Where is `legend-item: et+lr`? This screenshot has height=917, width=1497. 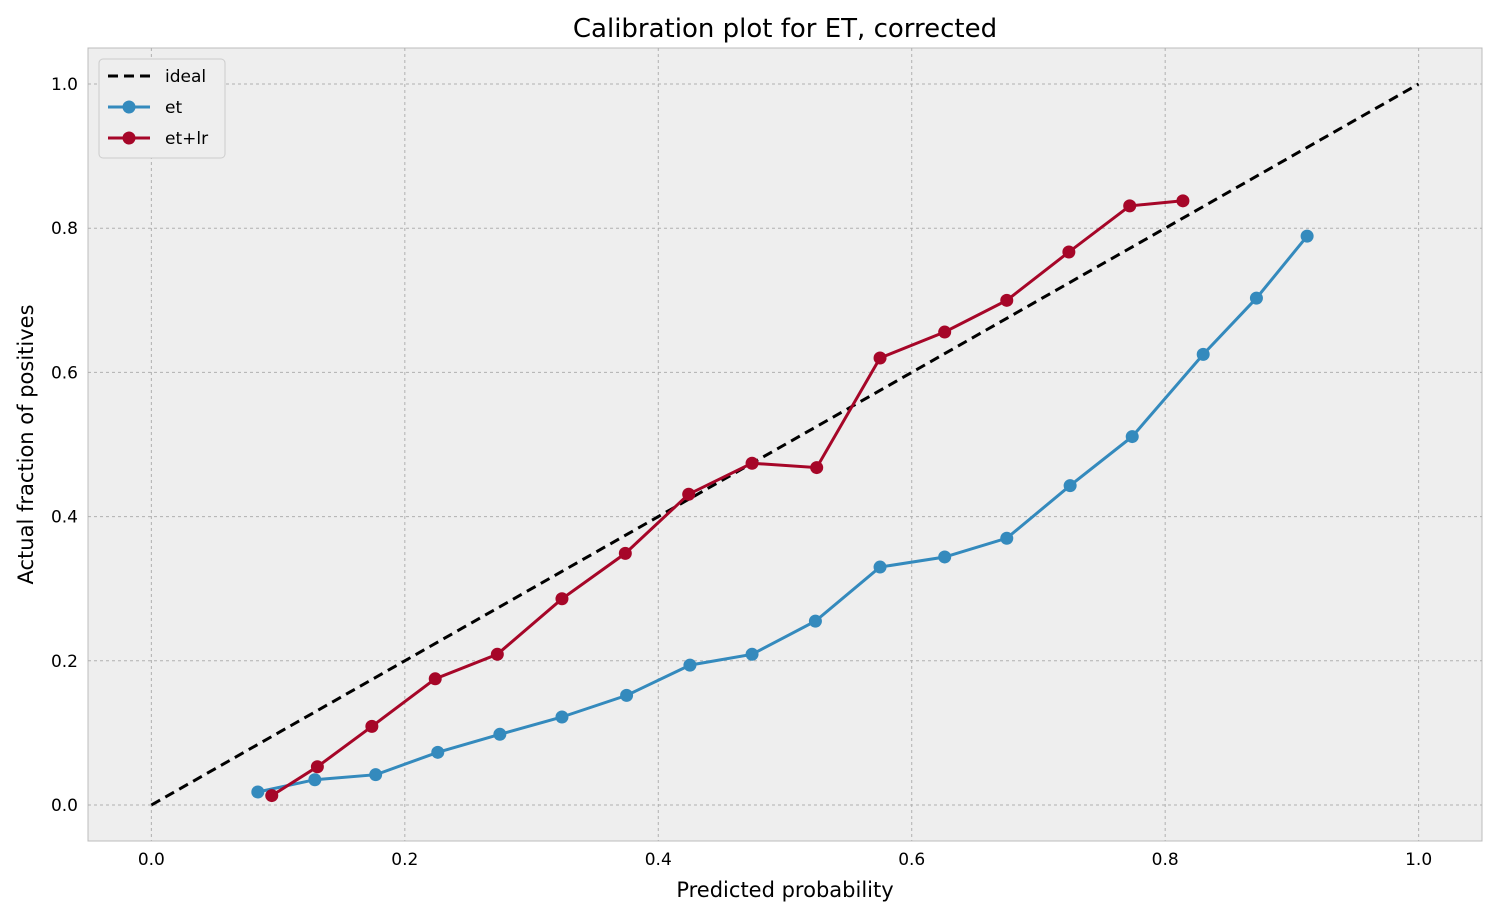
legend-item: et+lr is located at coordinates (158, 139).